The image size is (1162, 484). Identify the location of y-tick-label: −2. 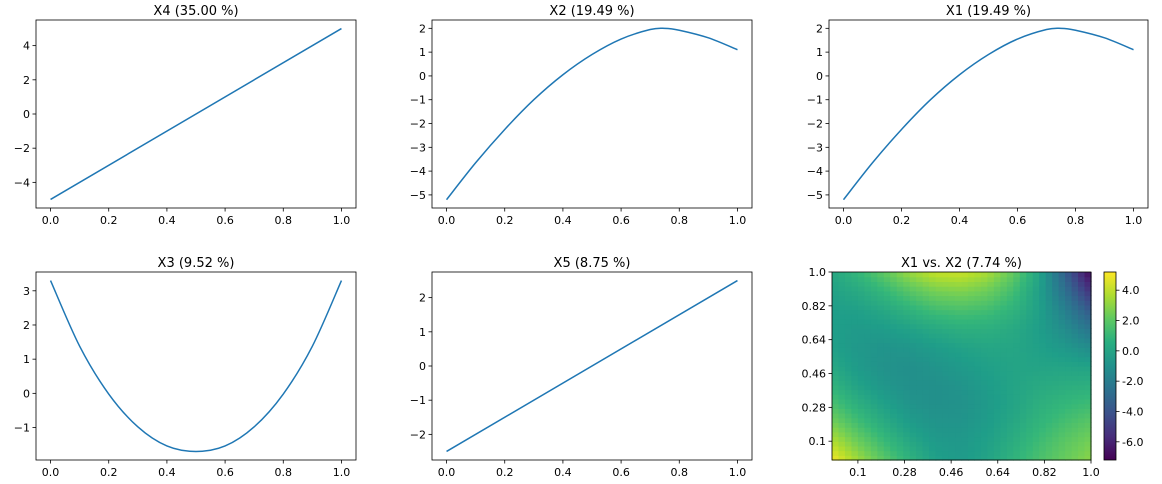
(418, 434).